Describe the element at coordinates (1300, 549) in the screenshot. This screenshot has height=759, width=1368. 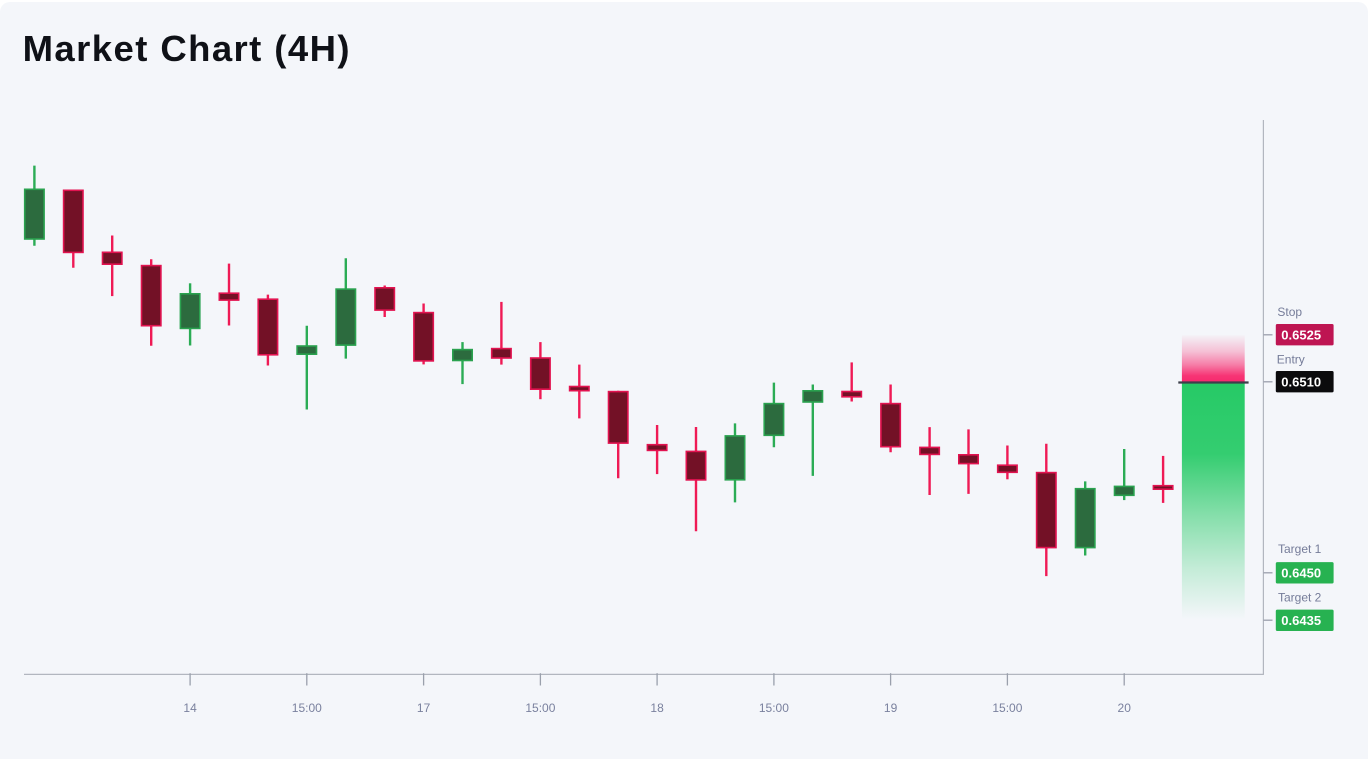
I see `svg-text: Target 1` at that location.